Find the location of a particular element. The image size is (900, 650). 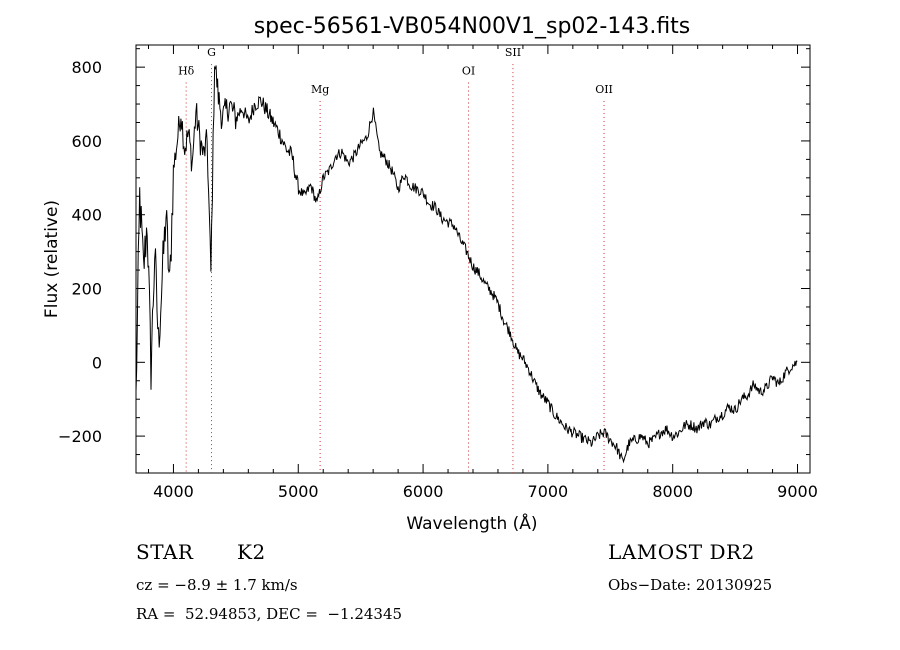

survey-name: LAMOST DR2 is located at coordinates (681, 552).